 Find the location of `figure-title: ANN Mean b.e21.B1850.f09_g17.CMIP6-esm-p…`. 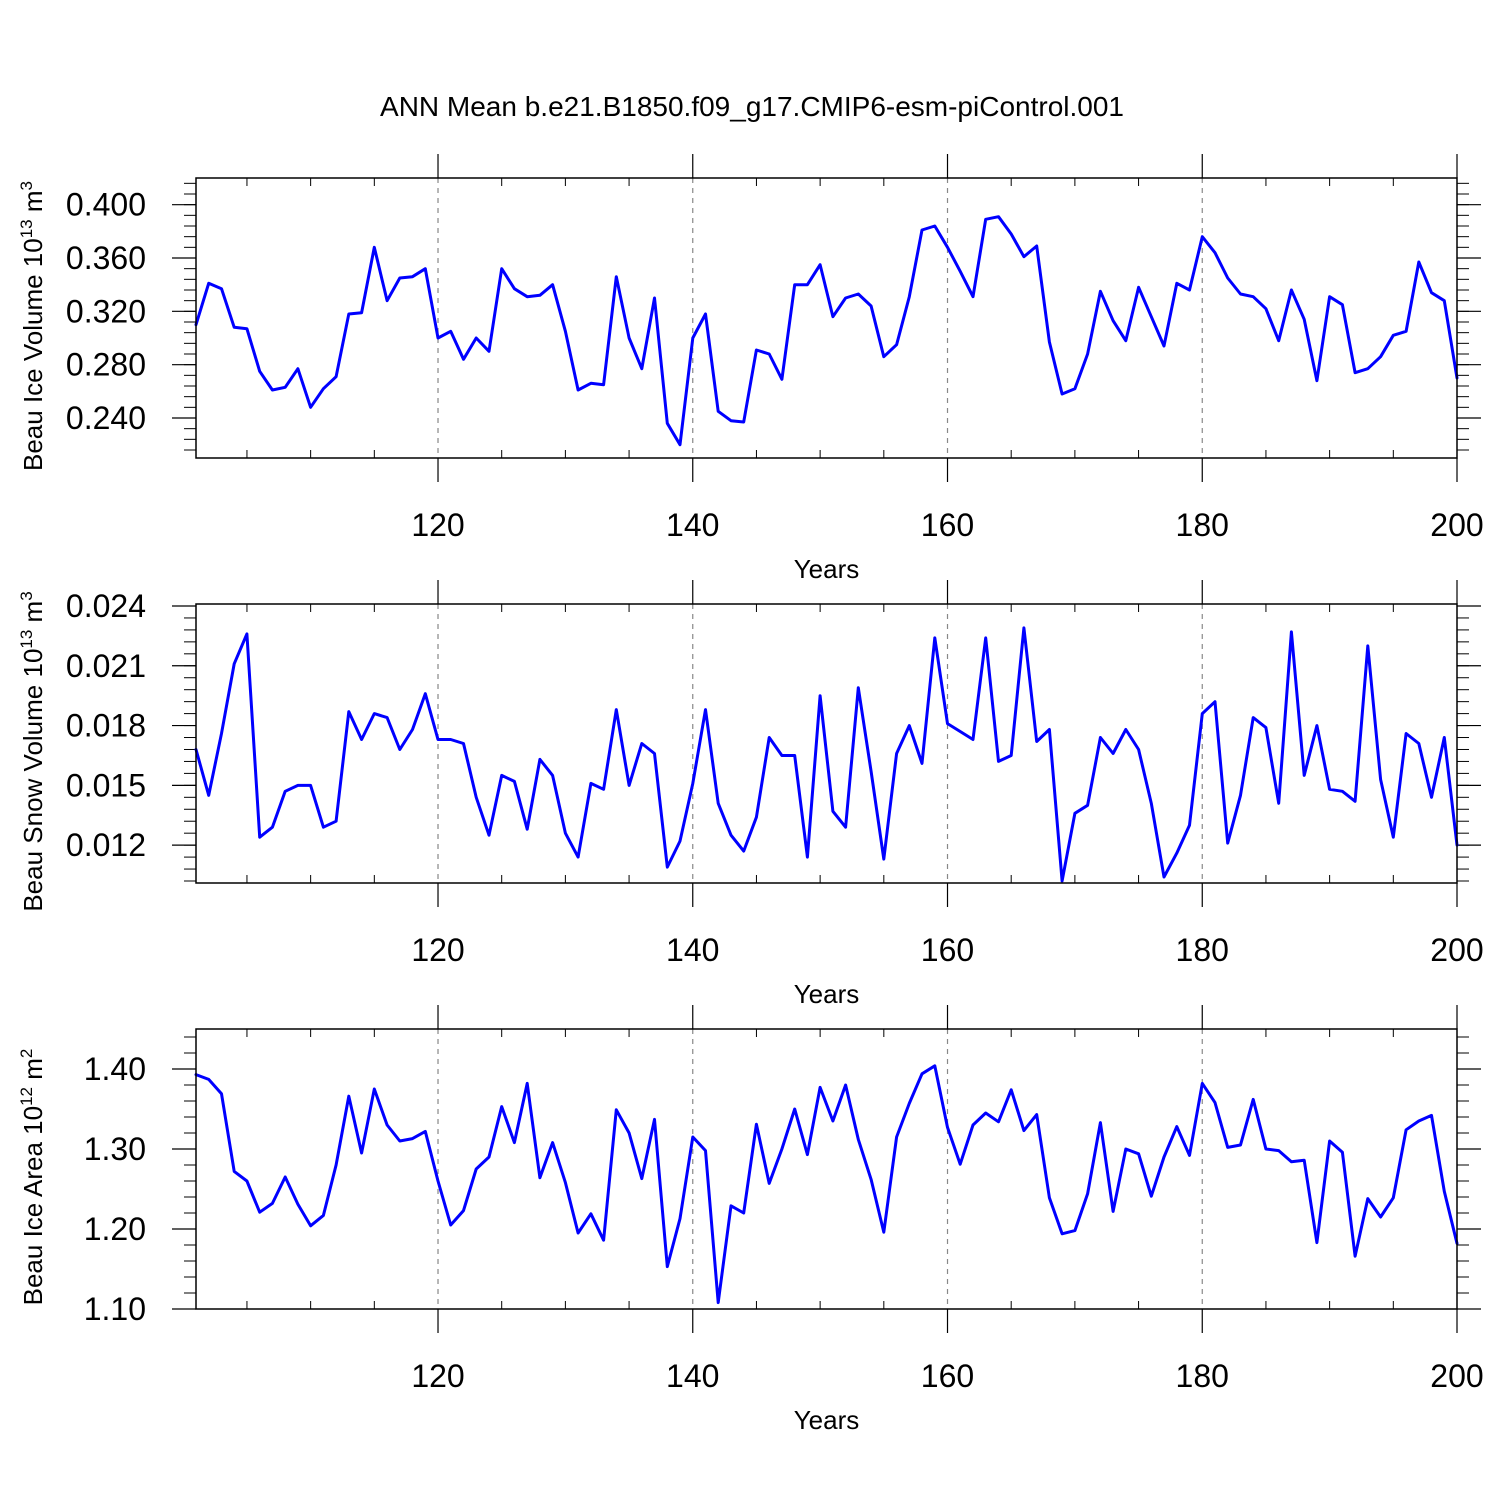

figure-title: ANN Mean b.e21.B1850.f09_g17.CMIP6-esm-p… is located at coordinates (752, 106).